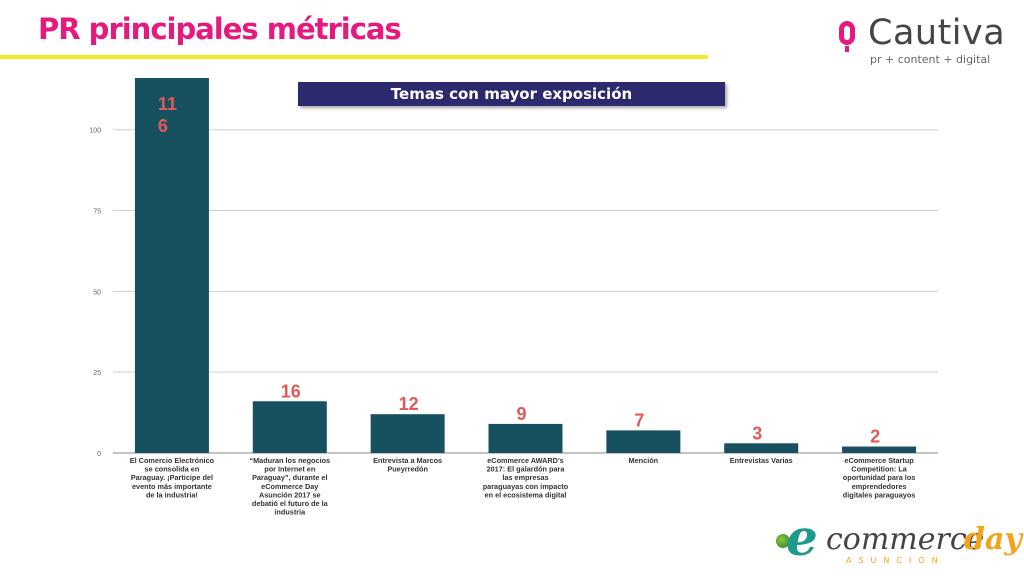 The height and width of the screenshot is (576, 1024). I want to click on microphone-icon, so click(847, 36).